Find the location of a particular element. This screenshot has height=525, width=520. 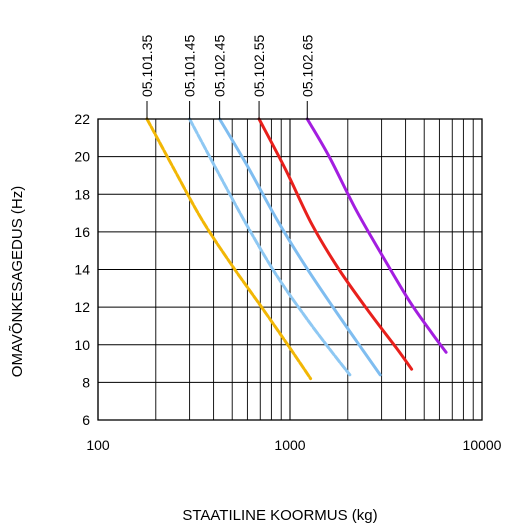

x-axis-title: STAATILINE KOORMUS (kg) is located at coordinates (279, 515).